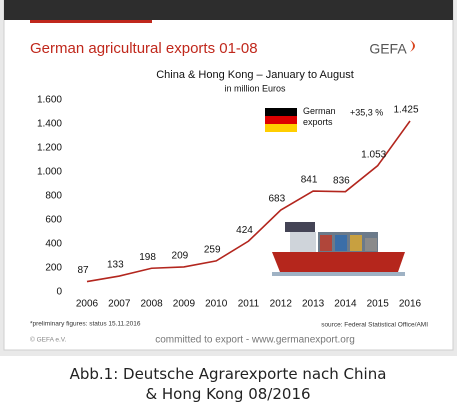 The width and height of the screenshot is (457, 417). I want to click on y-tick-label: 1.200, so click(49, 148).